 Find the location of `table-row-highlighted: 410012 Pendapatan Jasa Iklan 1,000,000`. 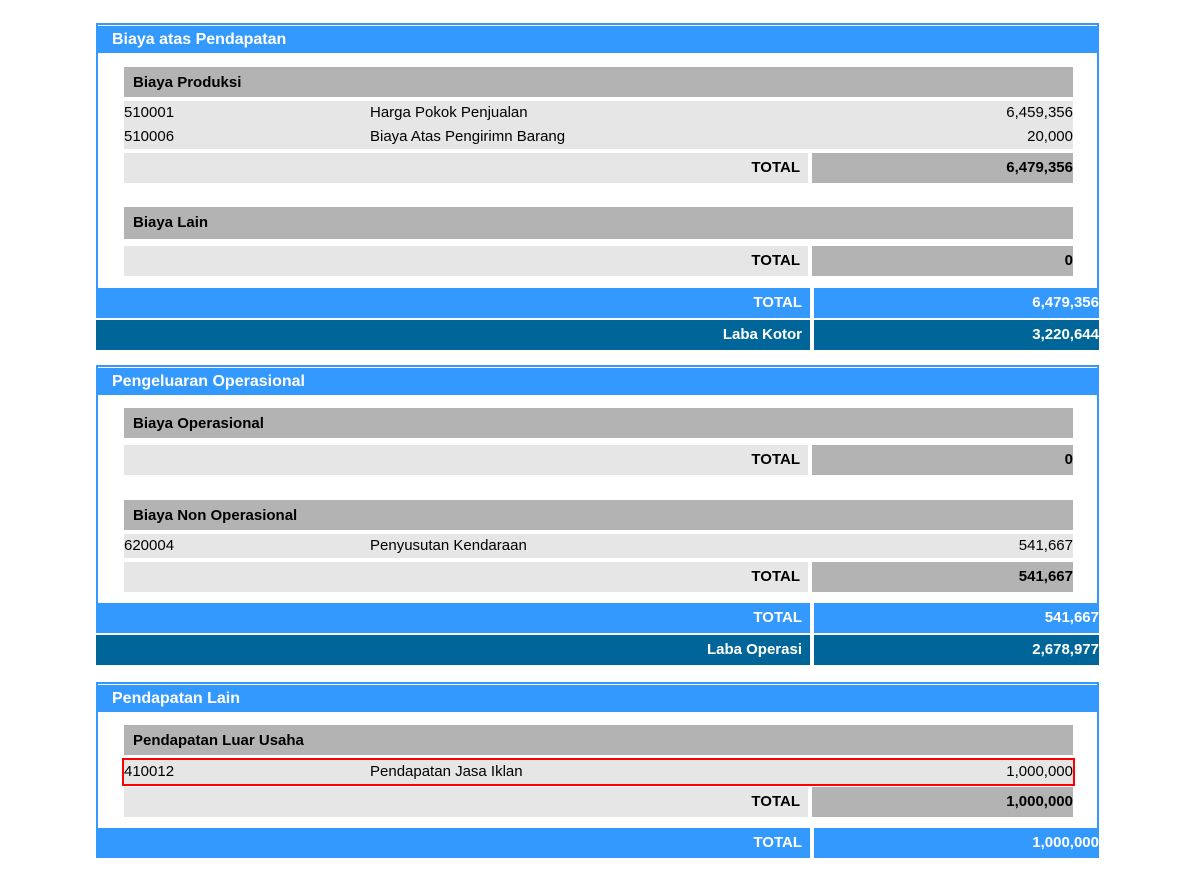

table-row-highlighted: 410012 Pendapatan Jasa Iklan 1,000,000 is located at coordinates (598, 772).